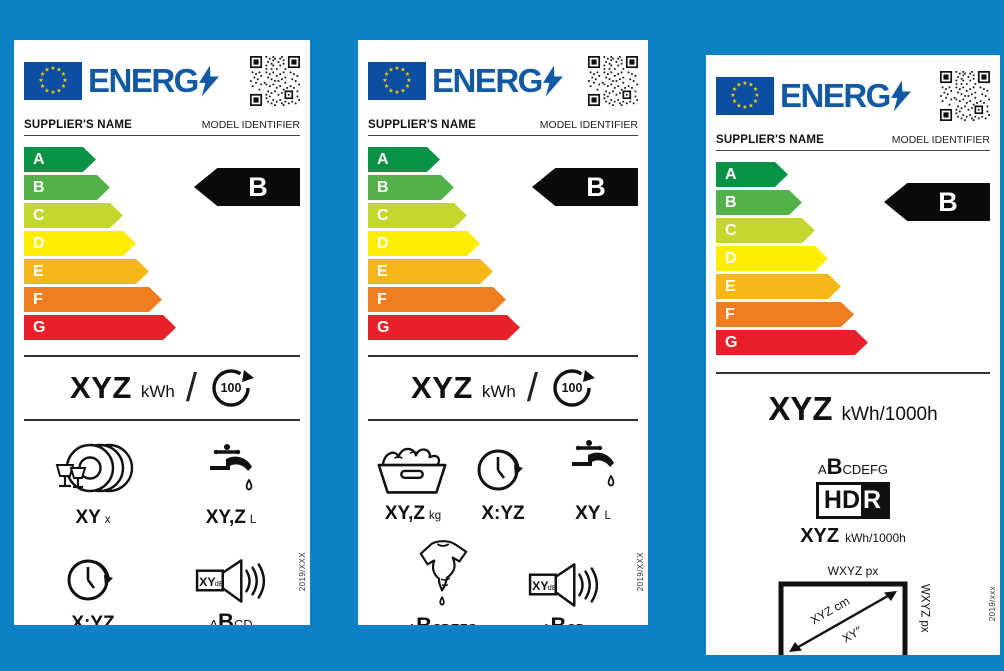  What do you see at coordinates (924, 608) in the screenshot?
I see `vertical-pixels: WXYZ px` at bounding box center [924, 608].